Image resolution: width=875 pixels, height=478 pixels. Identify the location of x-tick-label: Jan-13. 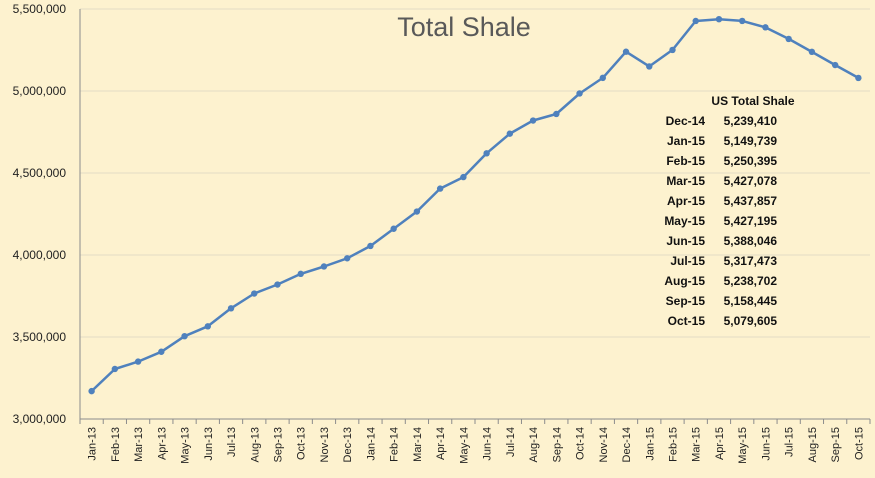
(93, 444).